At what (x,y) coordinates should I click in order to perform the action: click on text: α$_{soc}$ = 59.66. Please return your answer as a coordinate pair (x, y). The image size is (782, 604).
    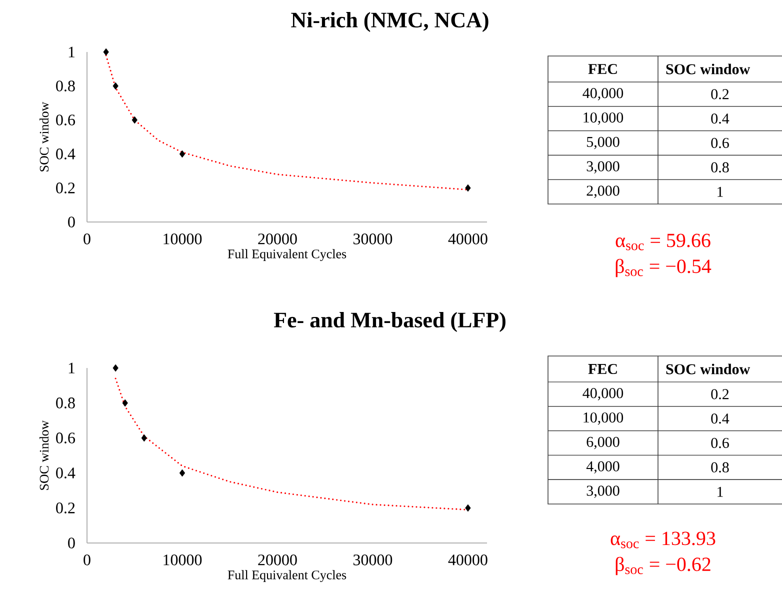
    Looking at the image, I should click on (663, 242).